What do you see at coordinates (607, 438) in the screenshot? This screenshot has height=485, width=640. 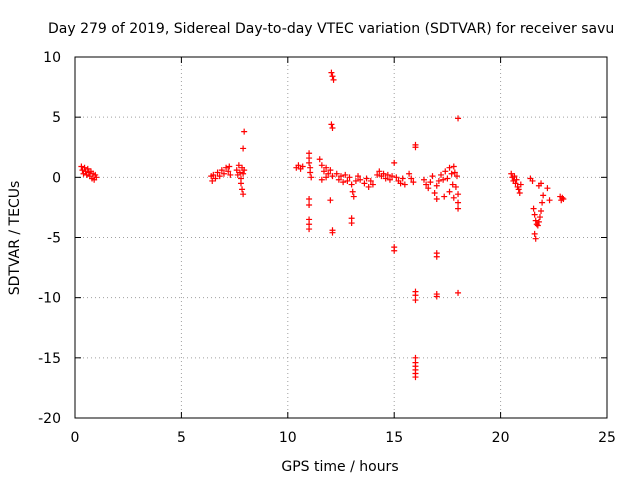 I see `x-tick-label: 25` at bounding box center [607, 438].